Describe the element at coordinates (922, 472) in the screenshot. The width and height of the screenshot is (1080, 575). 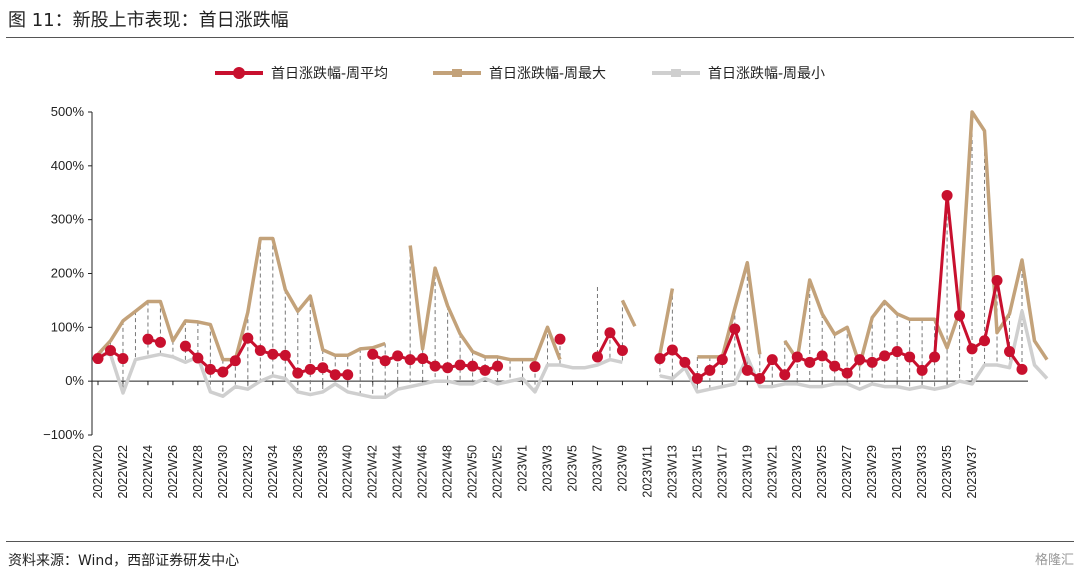
I see `x-tick-label: 2023W33` at that location.